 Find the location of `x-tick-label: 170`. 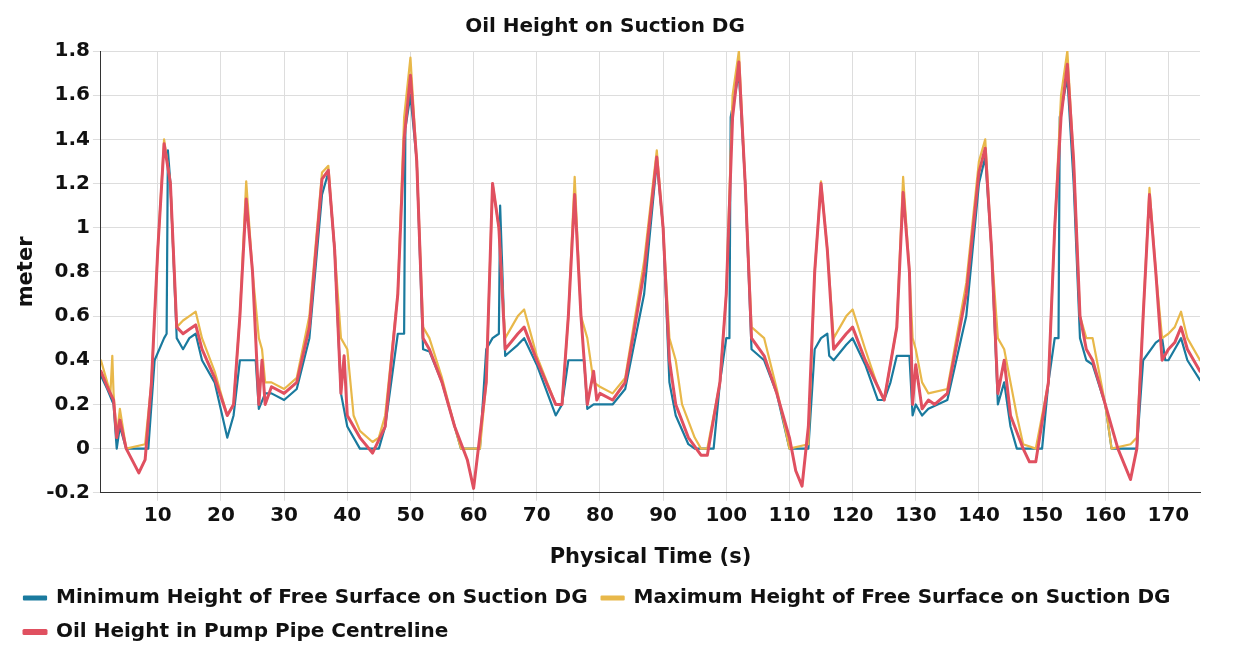

x-tick-label: 170 is located at coordinates (1168, 514).